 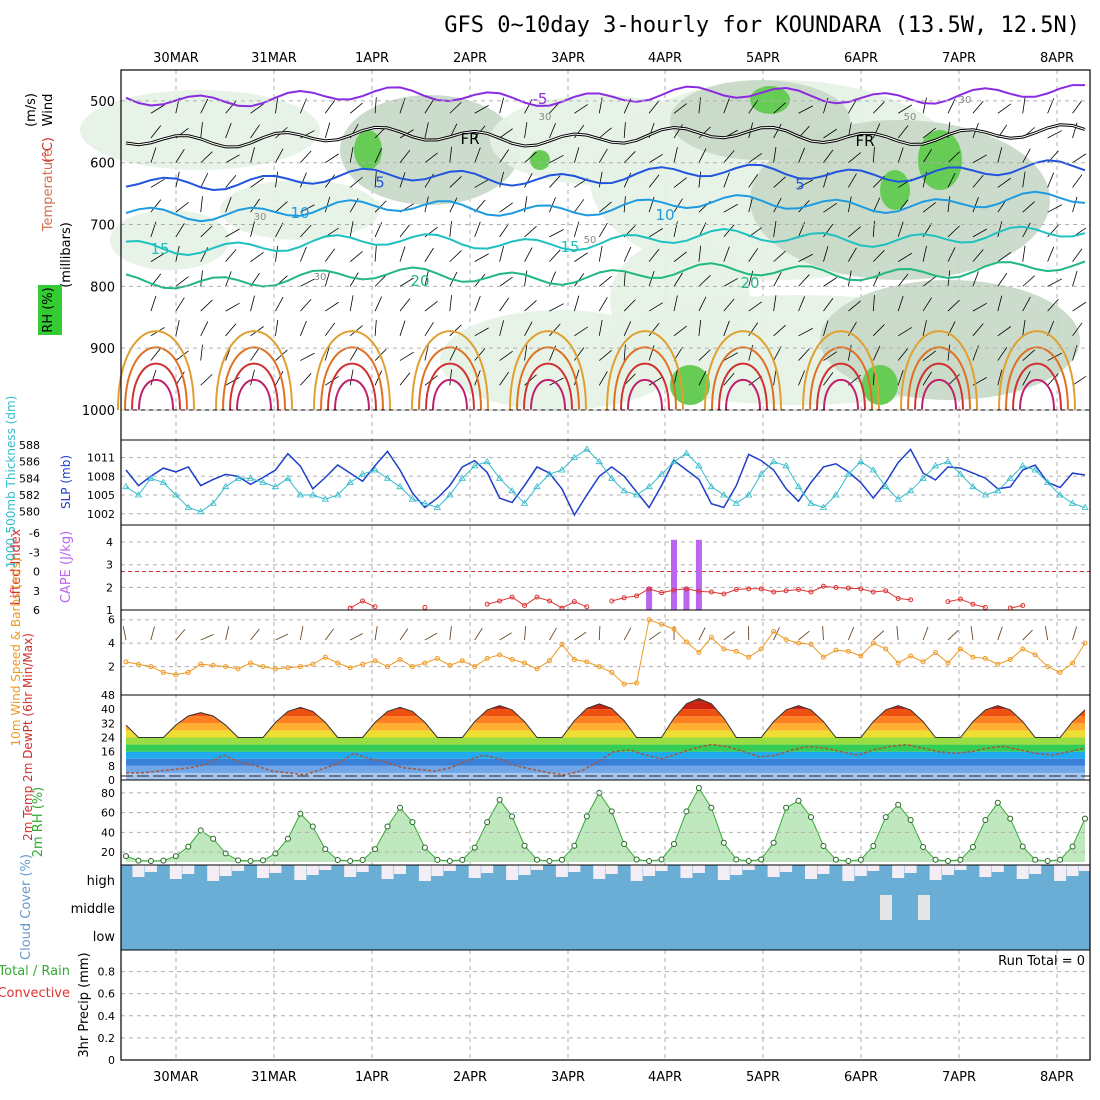 What do you see at coordinates (111, 780) in the screenshot?
I see `y-tick-label-temp: 0` at bounding box center [111, 780].